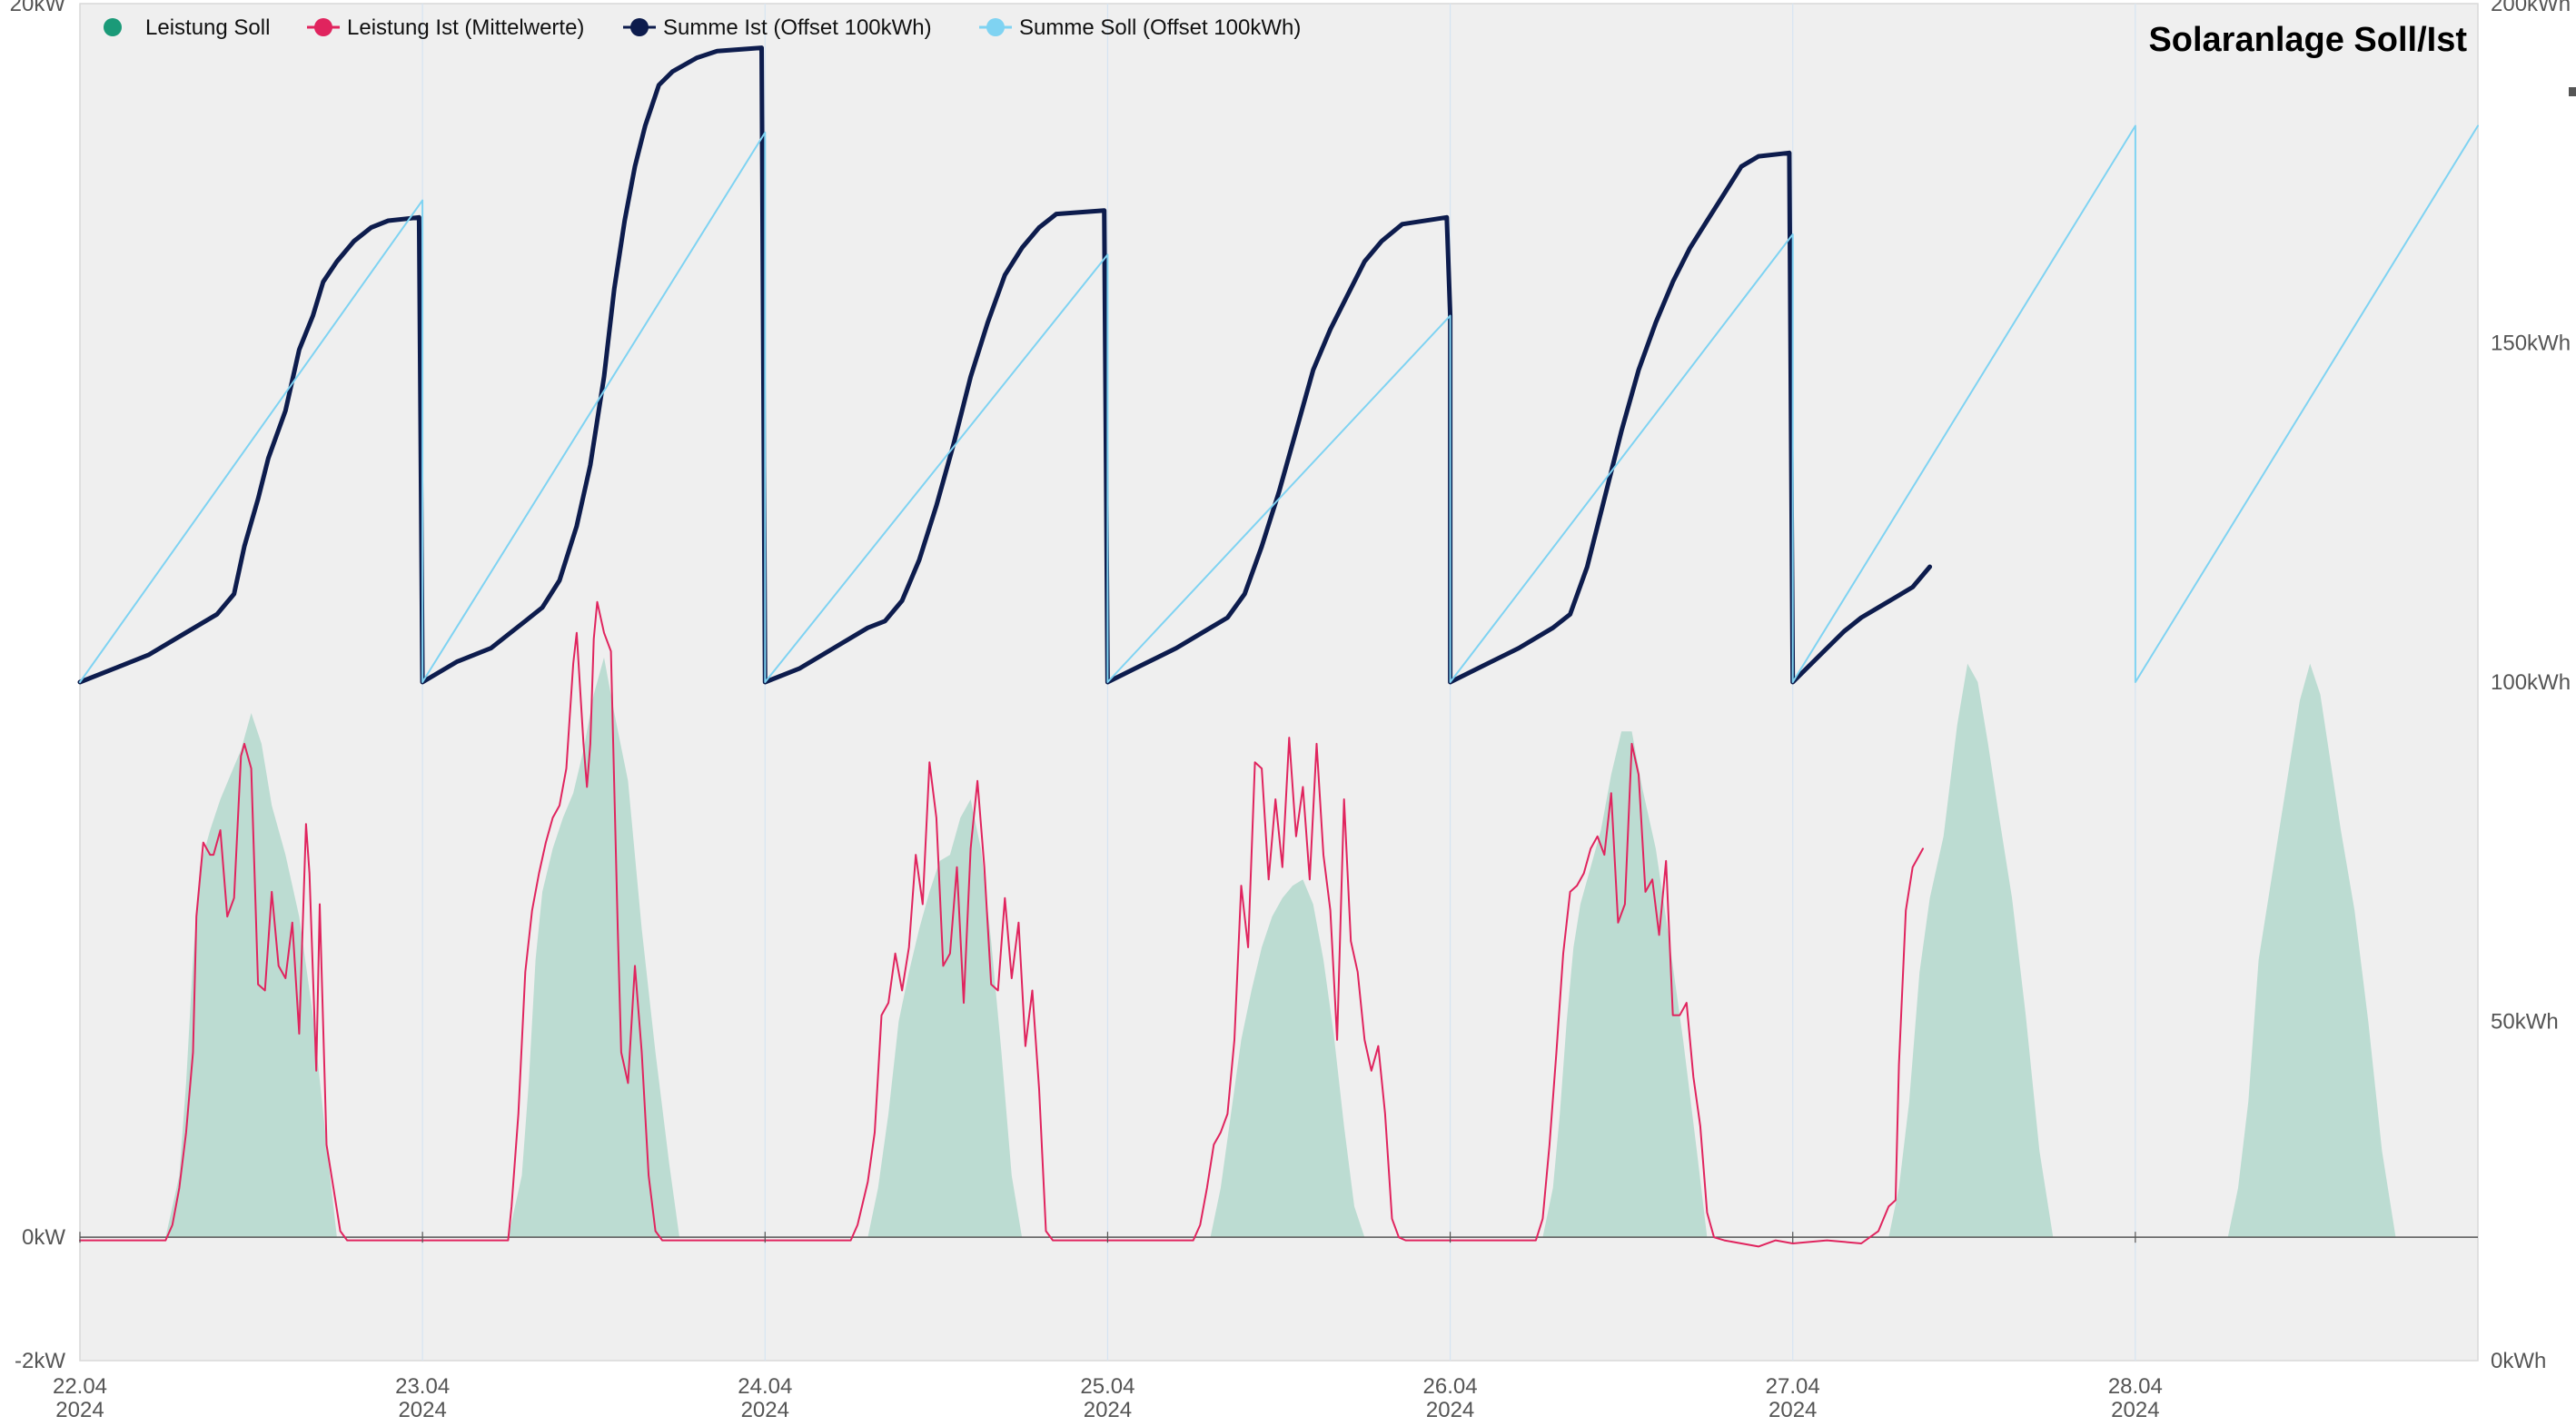 This screenshot has height=1426, width=2576. I want to click on x-axis-date-label: 23.04, so click(422, 1386).